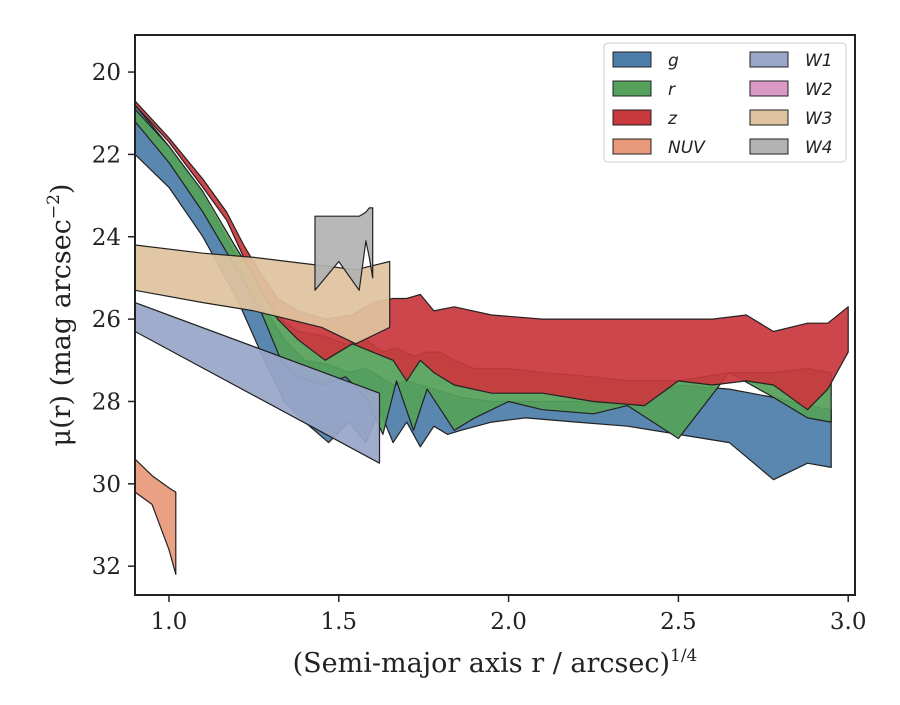  What do you see at coordinates (672, 119) in the screenshot?
I see `legend-label-z: z` at bounding box center [672, 119].